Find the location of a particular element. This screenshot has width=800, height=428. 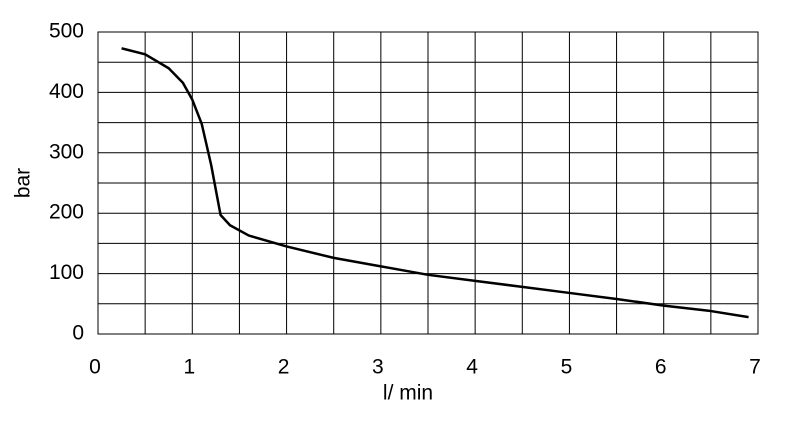

y-axis-label: bar is located at coordinates (23, 183).